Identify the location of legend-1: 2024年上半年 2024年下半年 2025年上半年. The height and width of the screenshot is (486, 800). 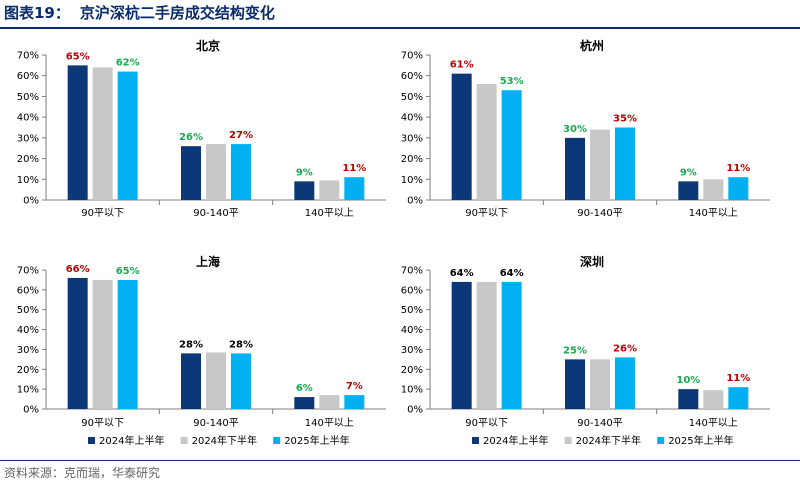
(219, 440).